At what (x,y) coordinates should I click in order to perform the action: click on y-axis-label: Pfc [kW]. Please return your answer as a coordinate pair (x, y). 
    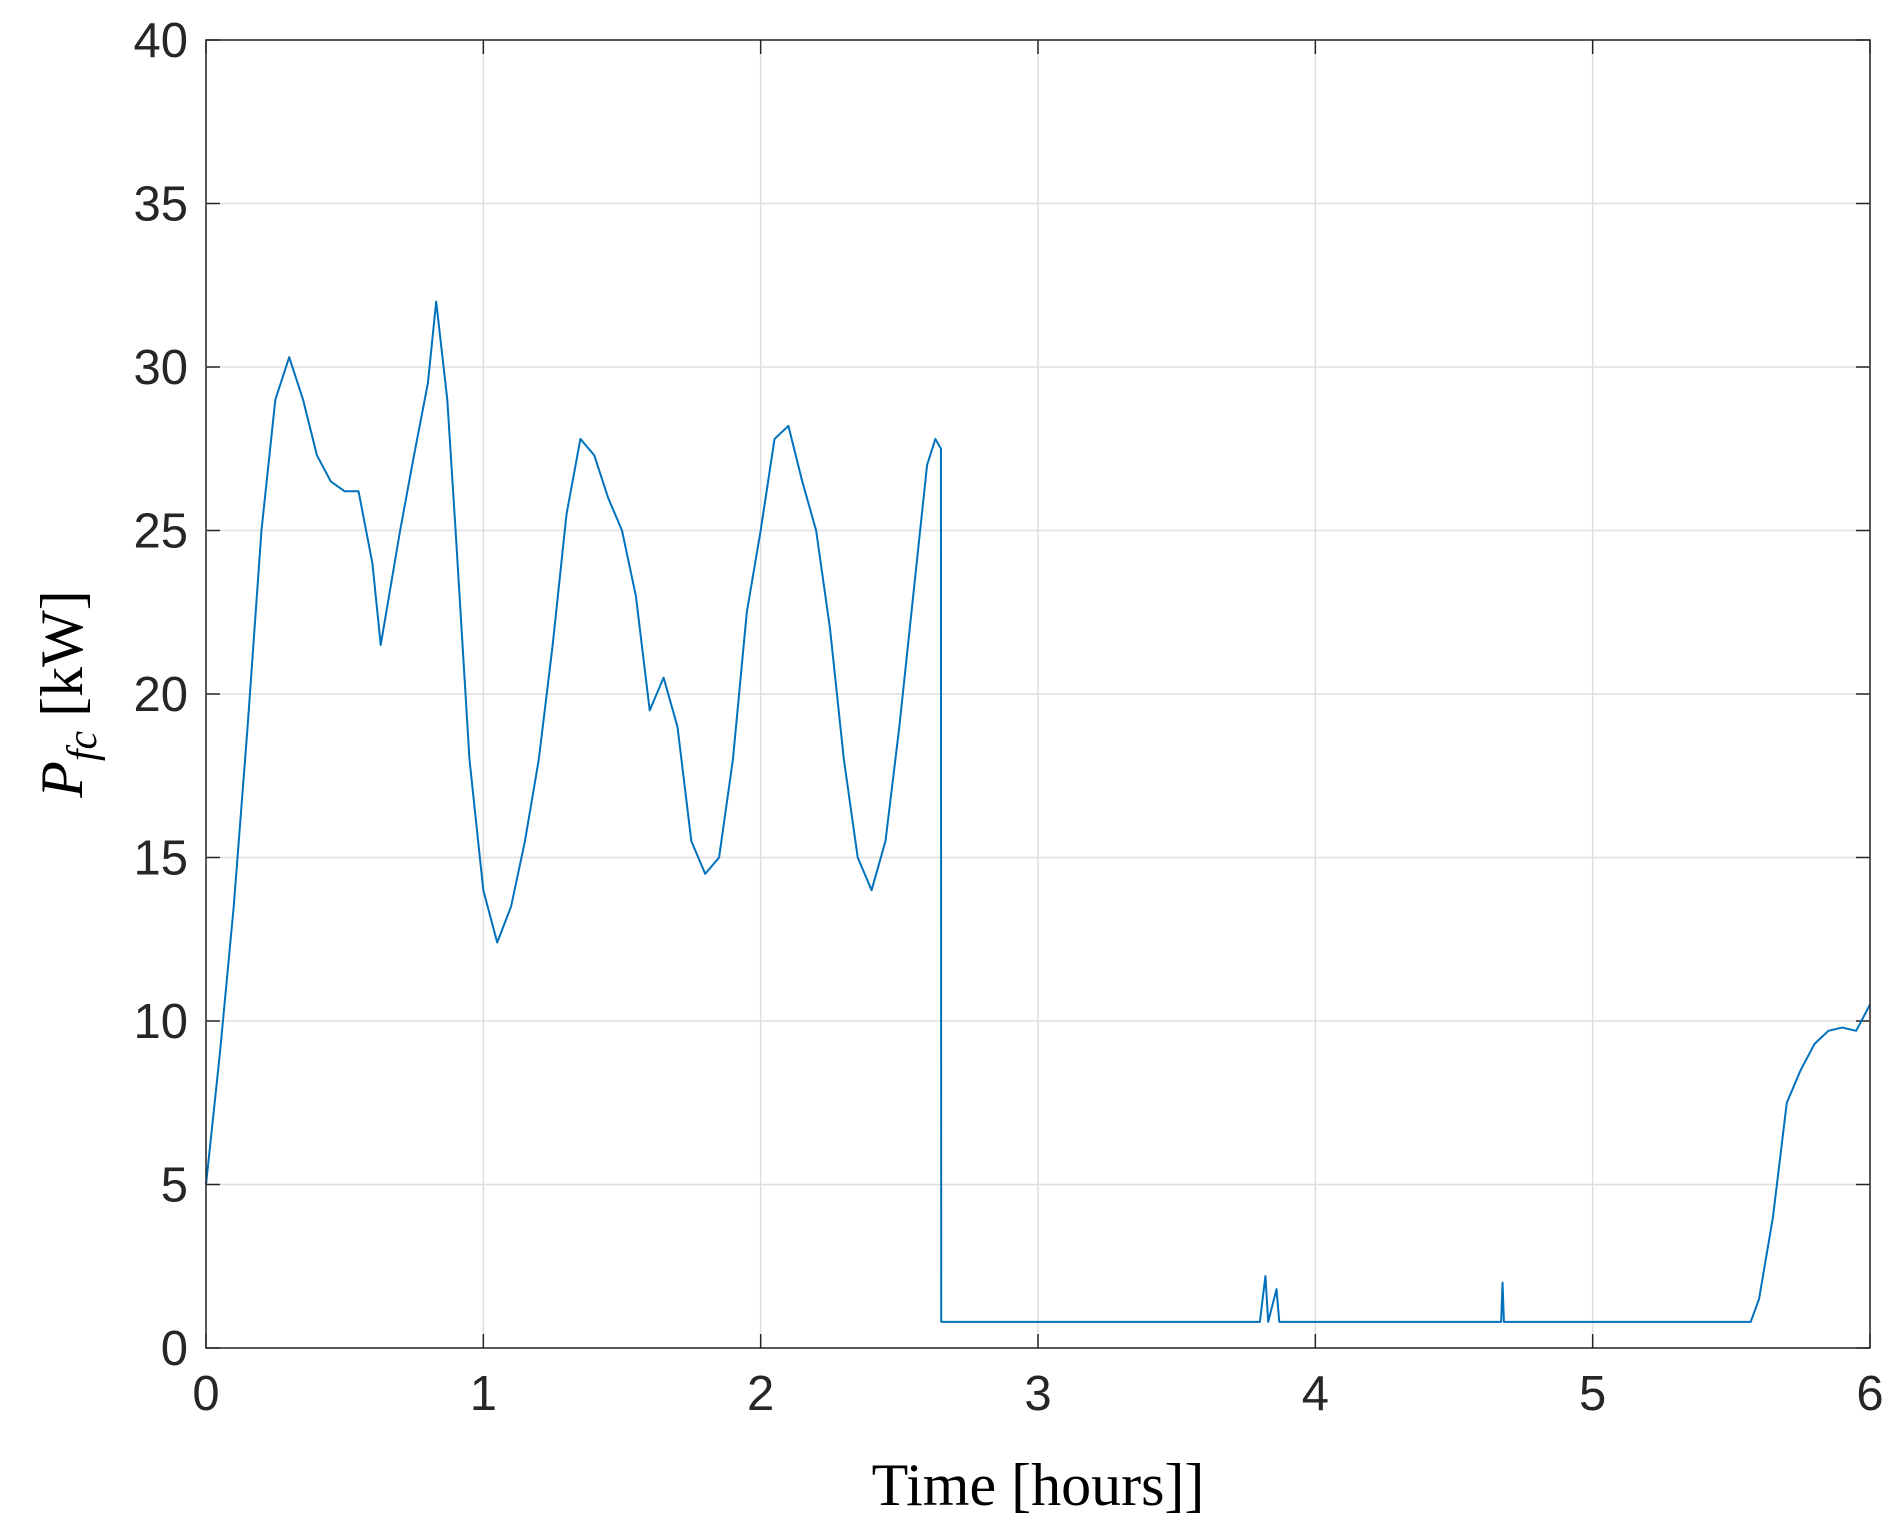
    Looking at the image, I should click on (67, 694).